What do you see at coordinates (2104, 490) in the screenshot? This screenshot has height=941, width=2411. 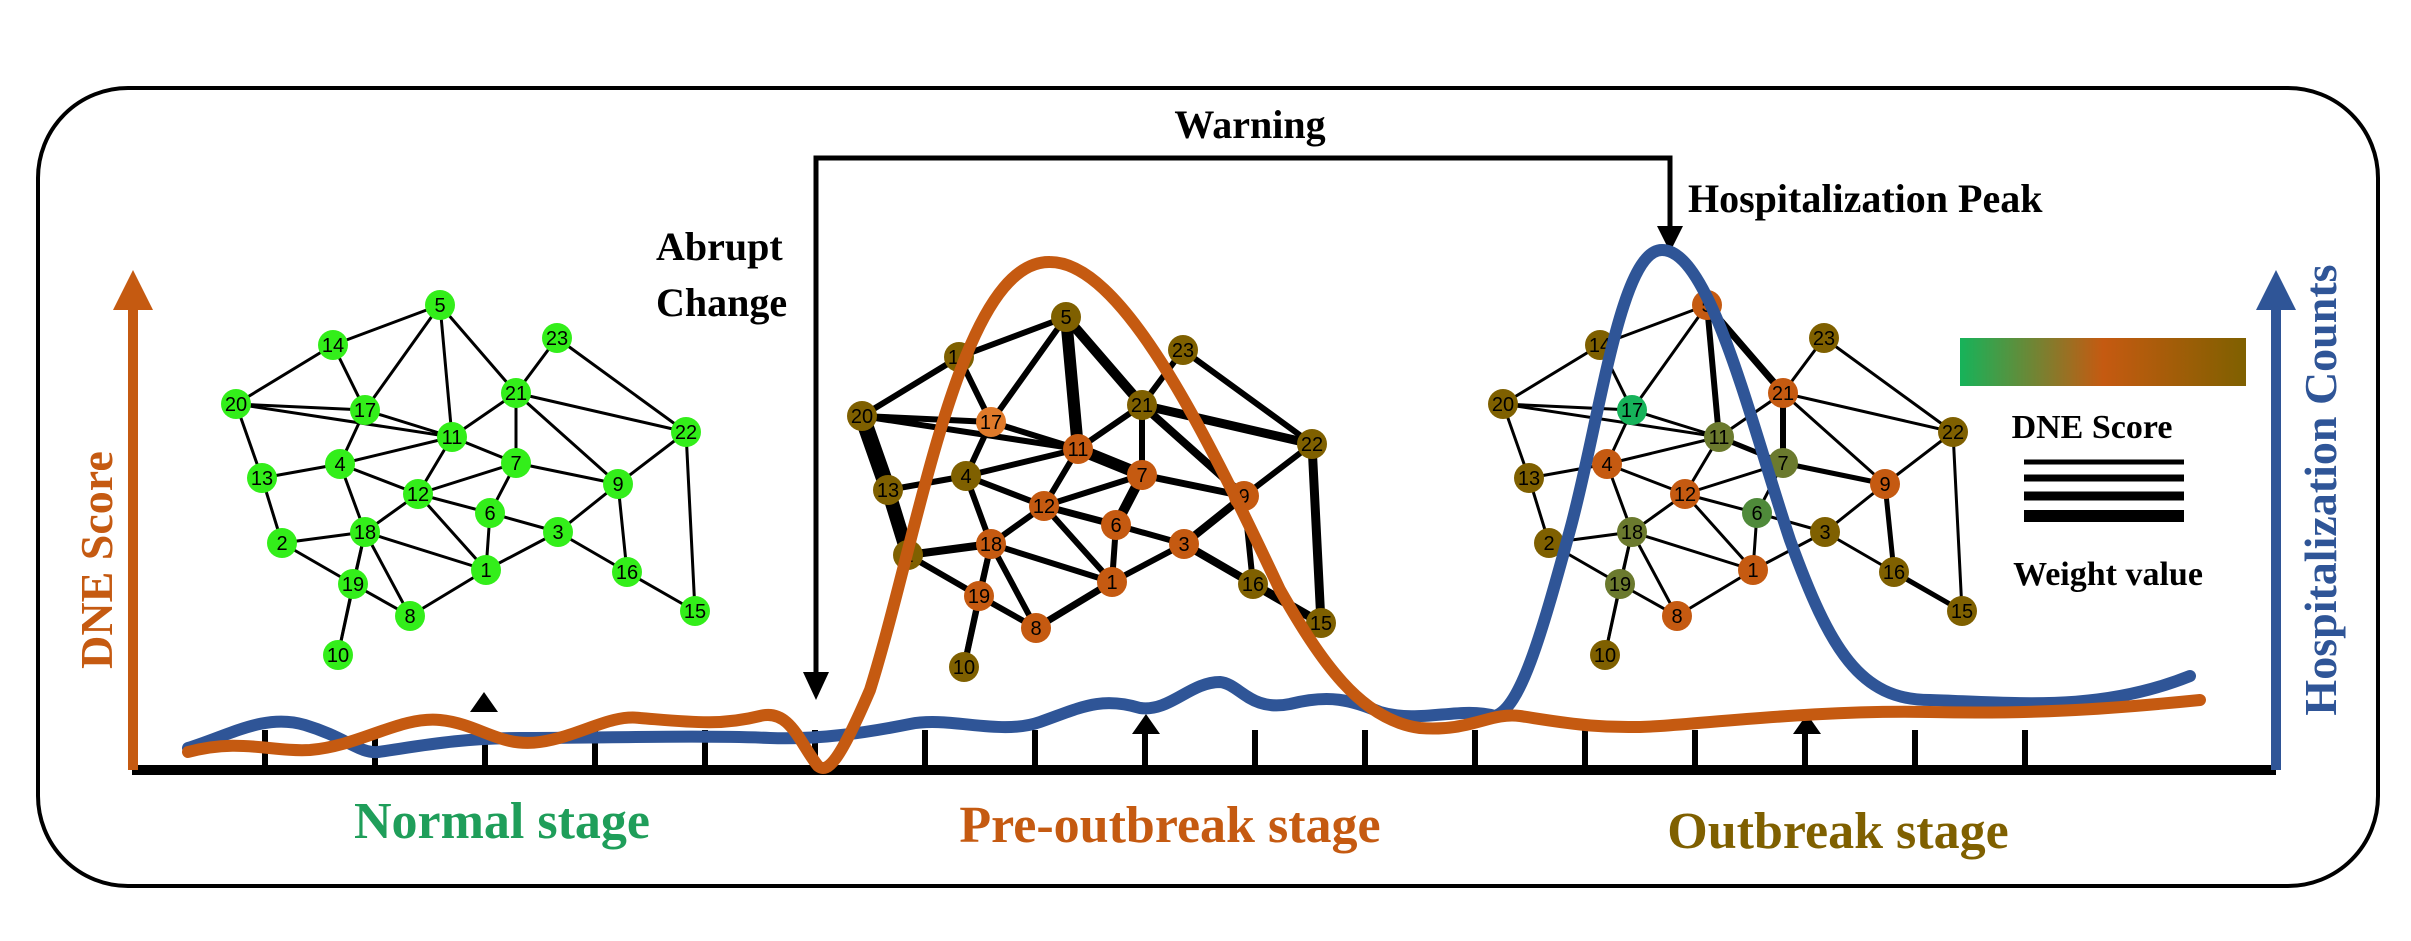 I see `weight-legend-lines` at bounding box center [2104, 490].